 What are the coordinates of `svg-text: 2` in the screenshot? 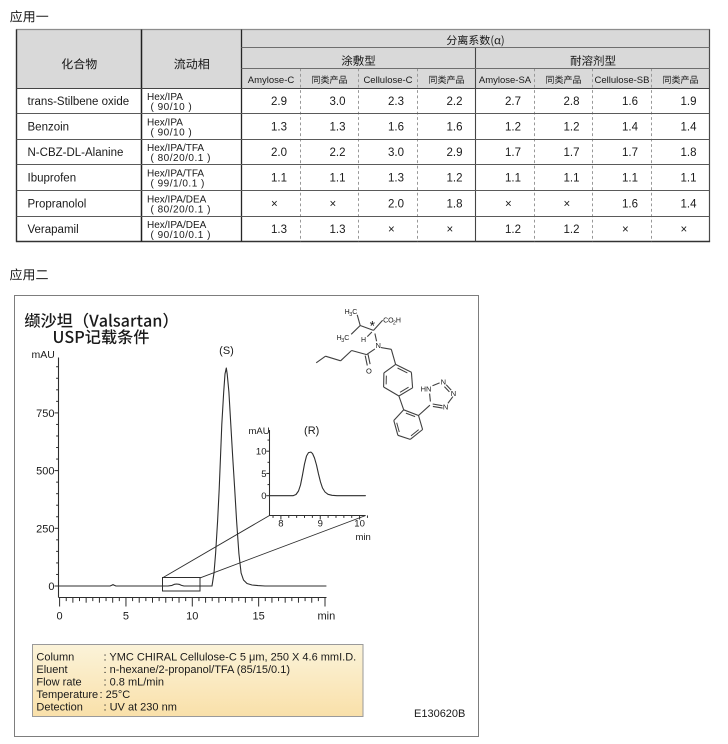 It's located at (394, 323).